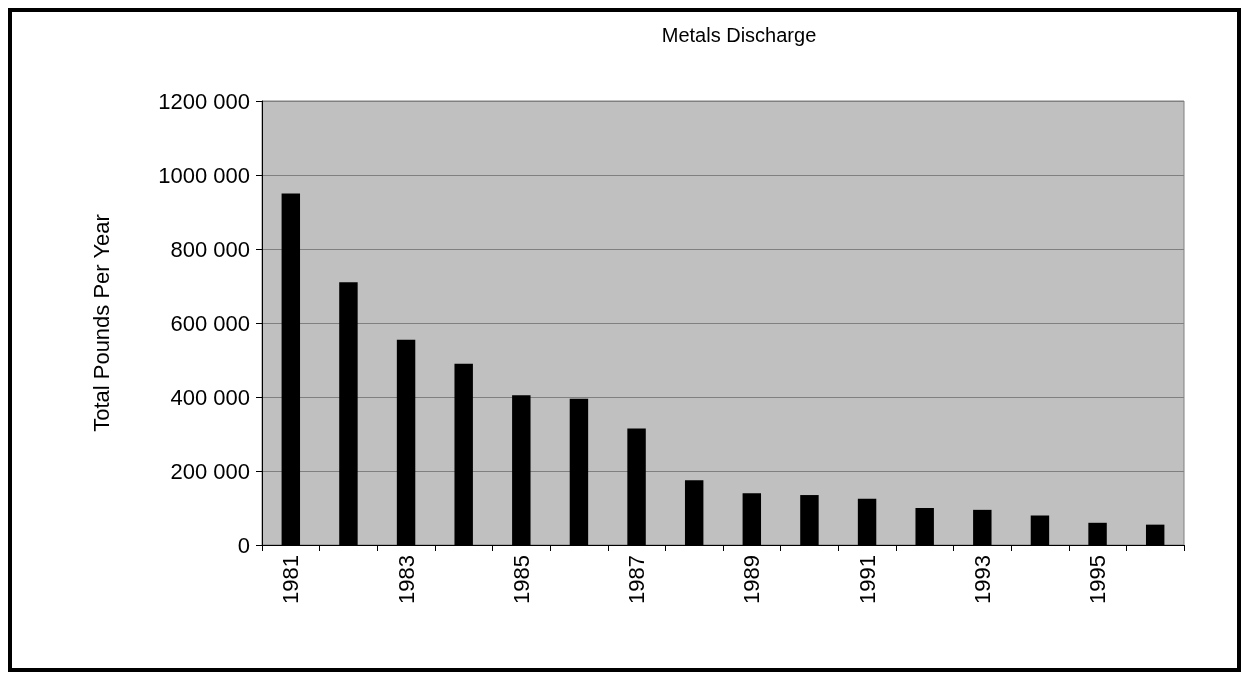 This screenshot has width=1249, height=680. I want to click on x-tick-label: 1989, so click(752, 579).